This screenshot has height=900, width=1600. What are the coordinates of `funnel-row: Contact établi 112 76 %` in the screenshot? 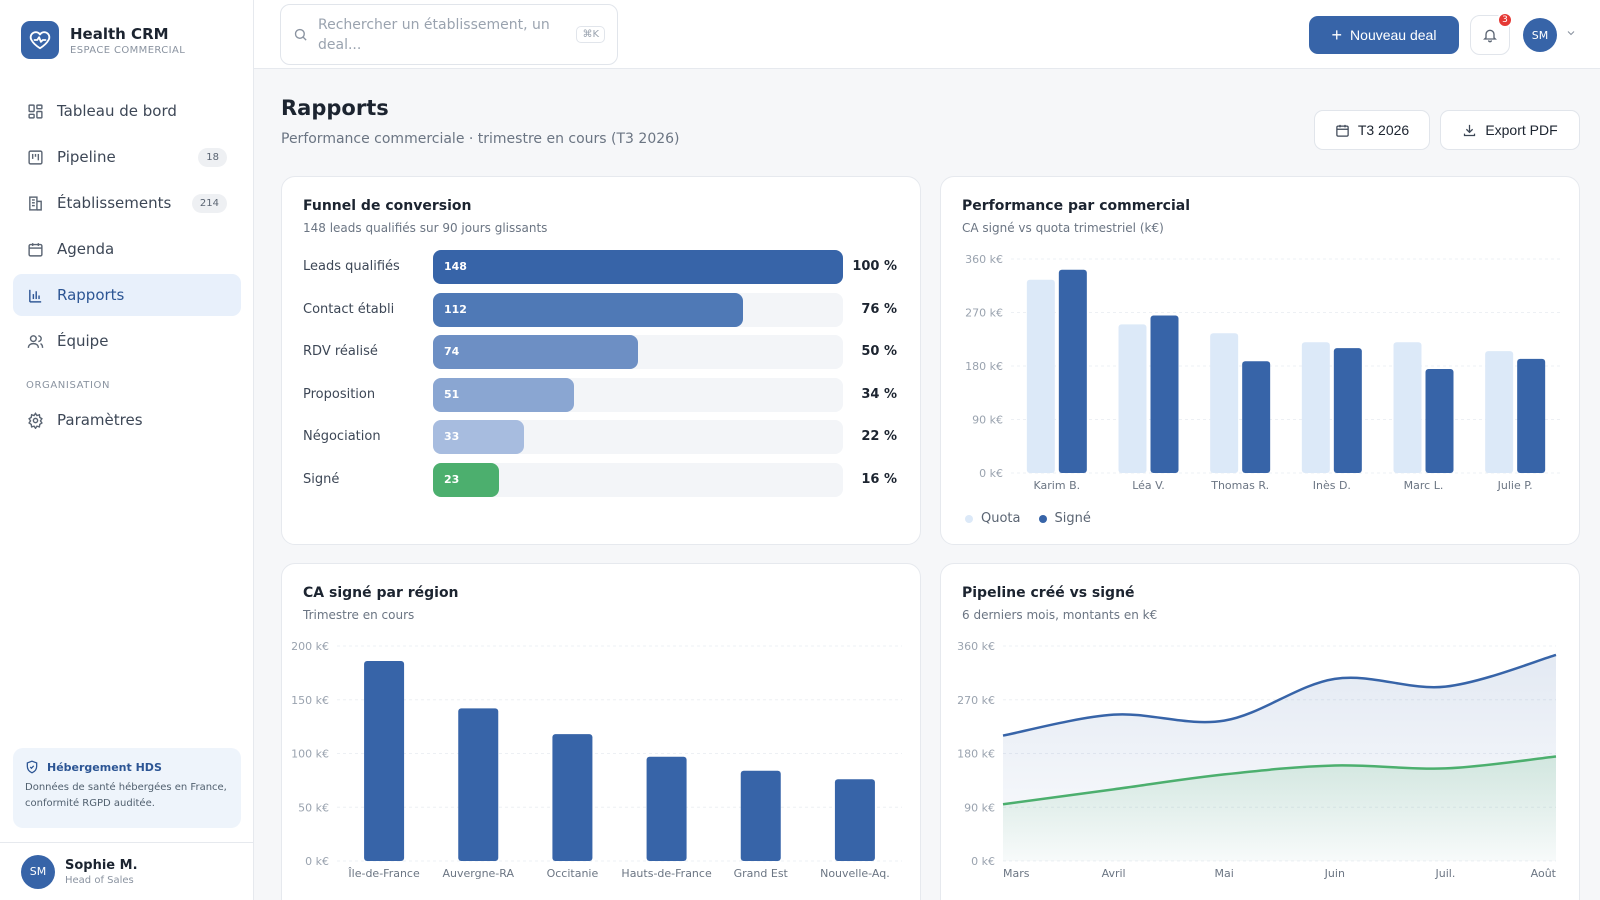 It's located at (600, 309).